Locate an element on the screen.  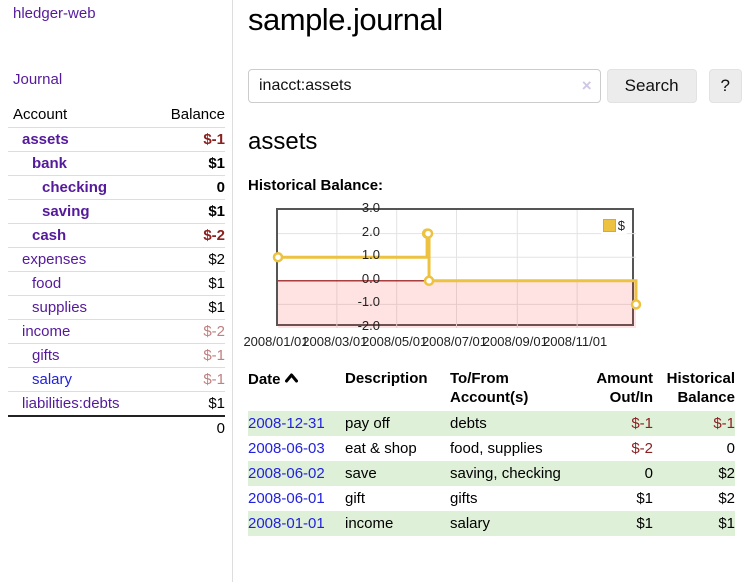
account-link-expenses: expenses is located at coordinates (54, 259).